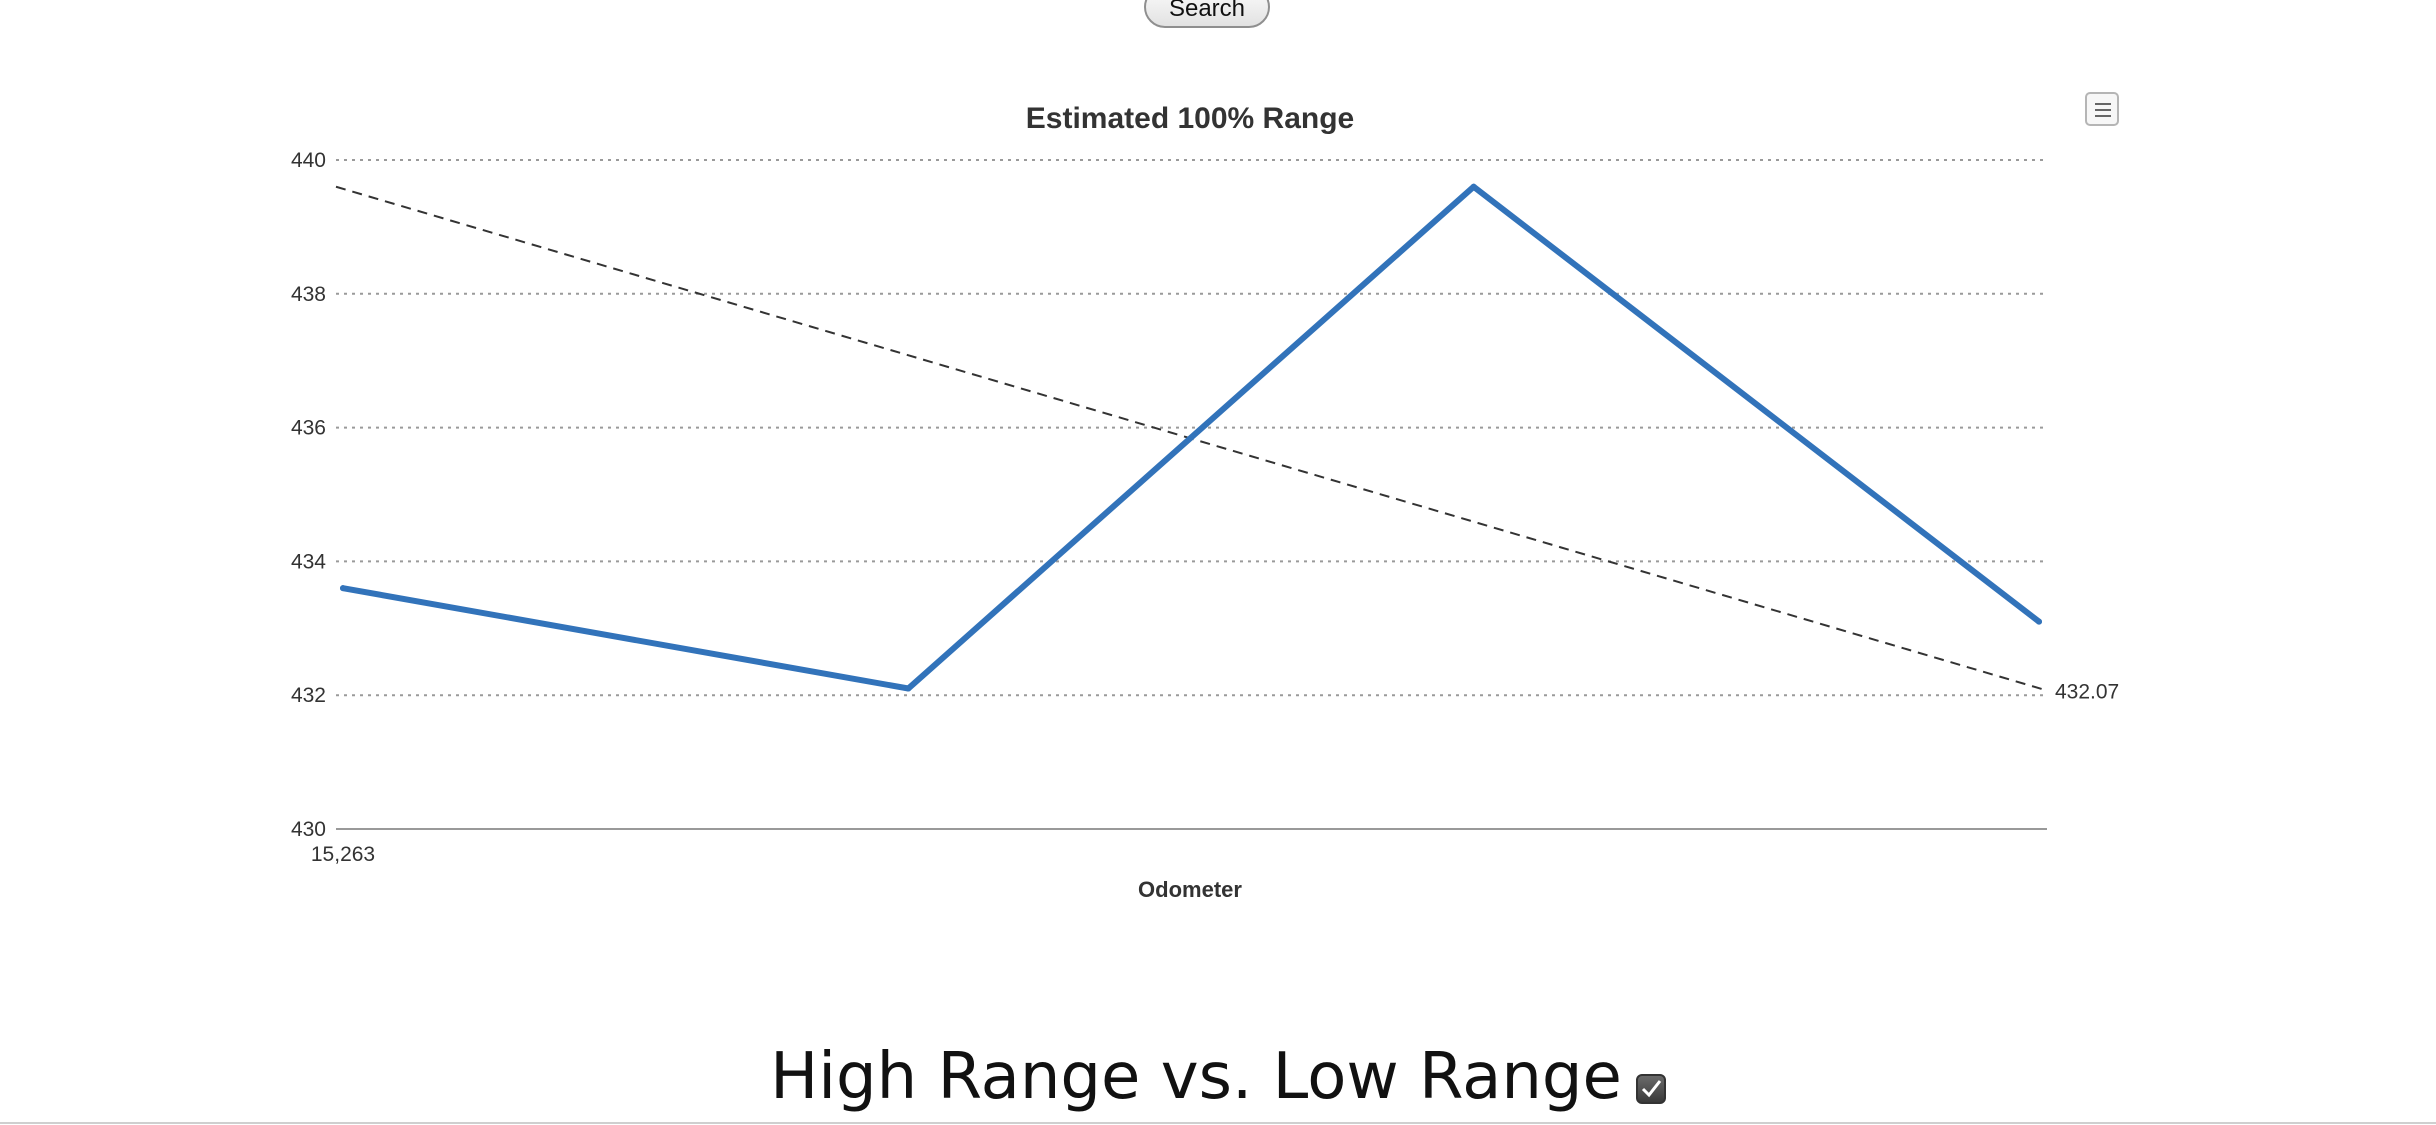 This screenshot has width=2436, height=1125. I want to click on y-tick-label: 430, so click(308, 829).